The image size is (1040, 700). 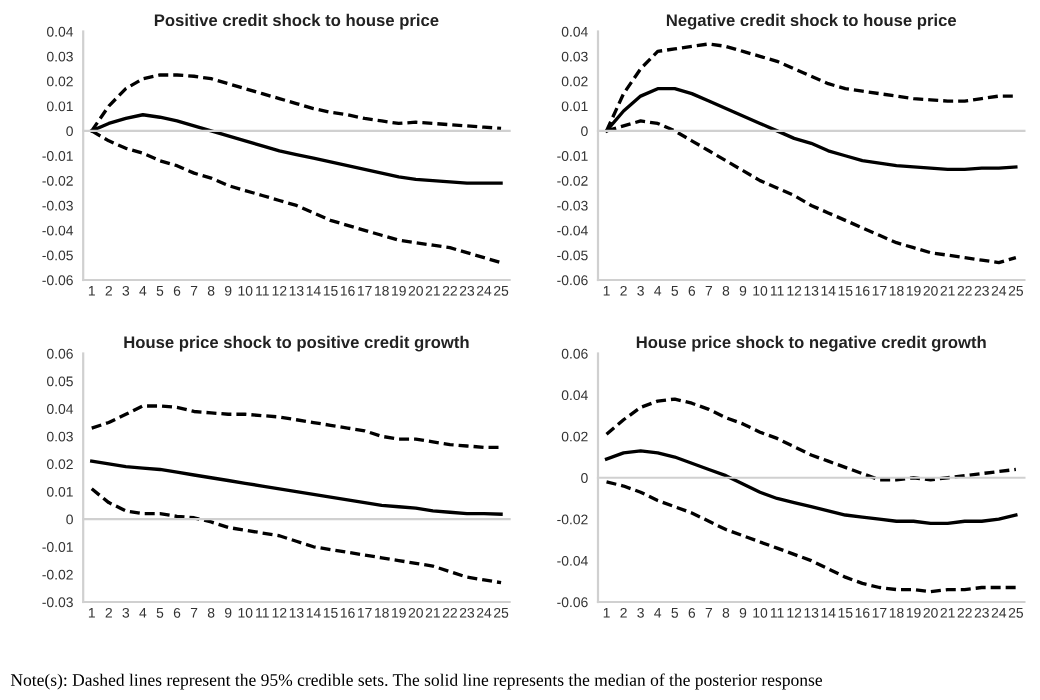 I want to click on chart-title: Negative credit shock to house price, so click(x=811, y=21).